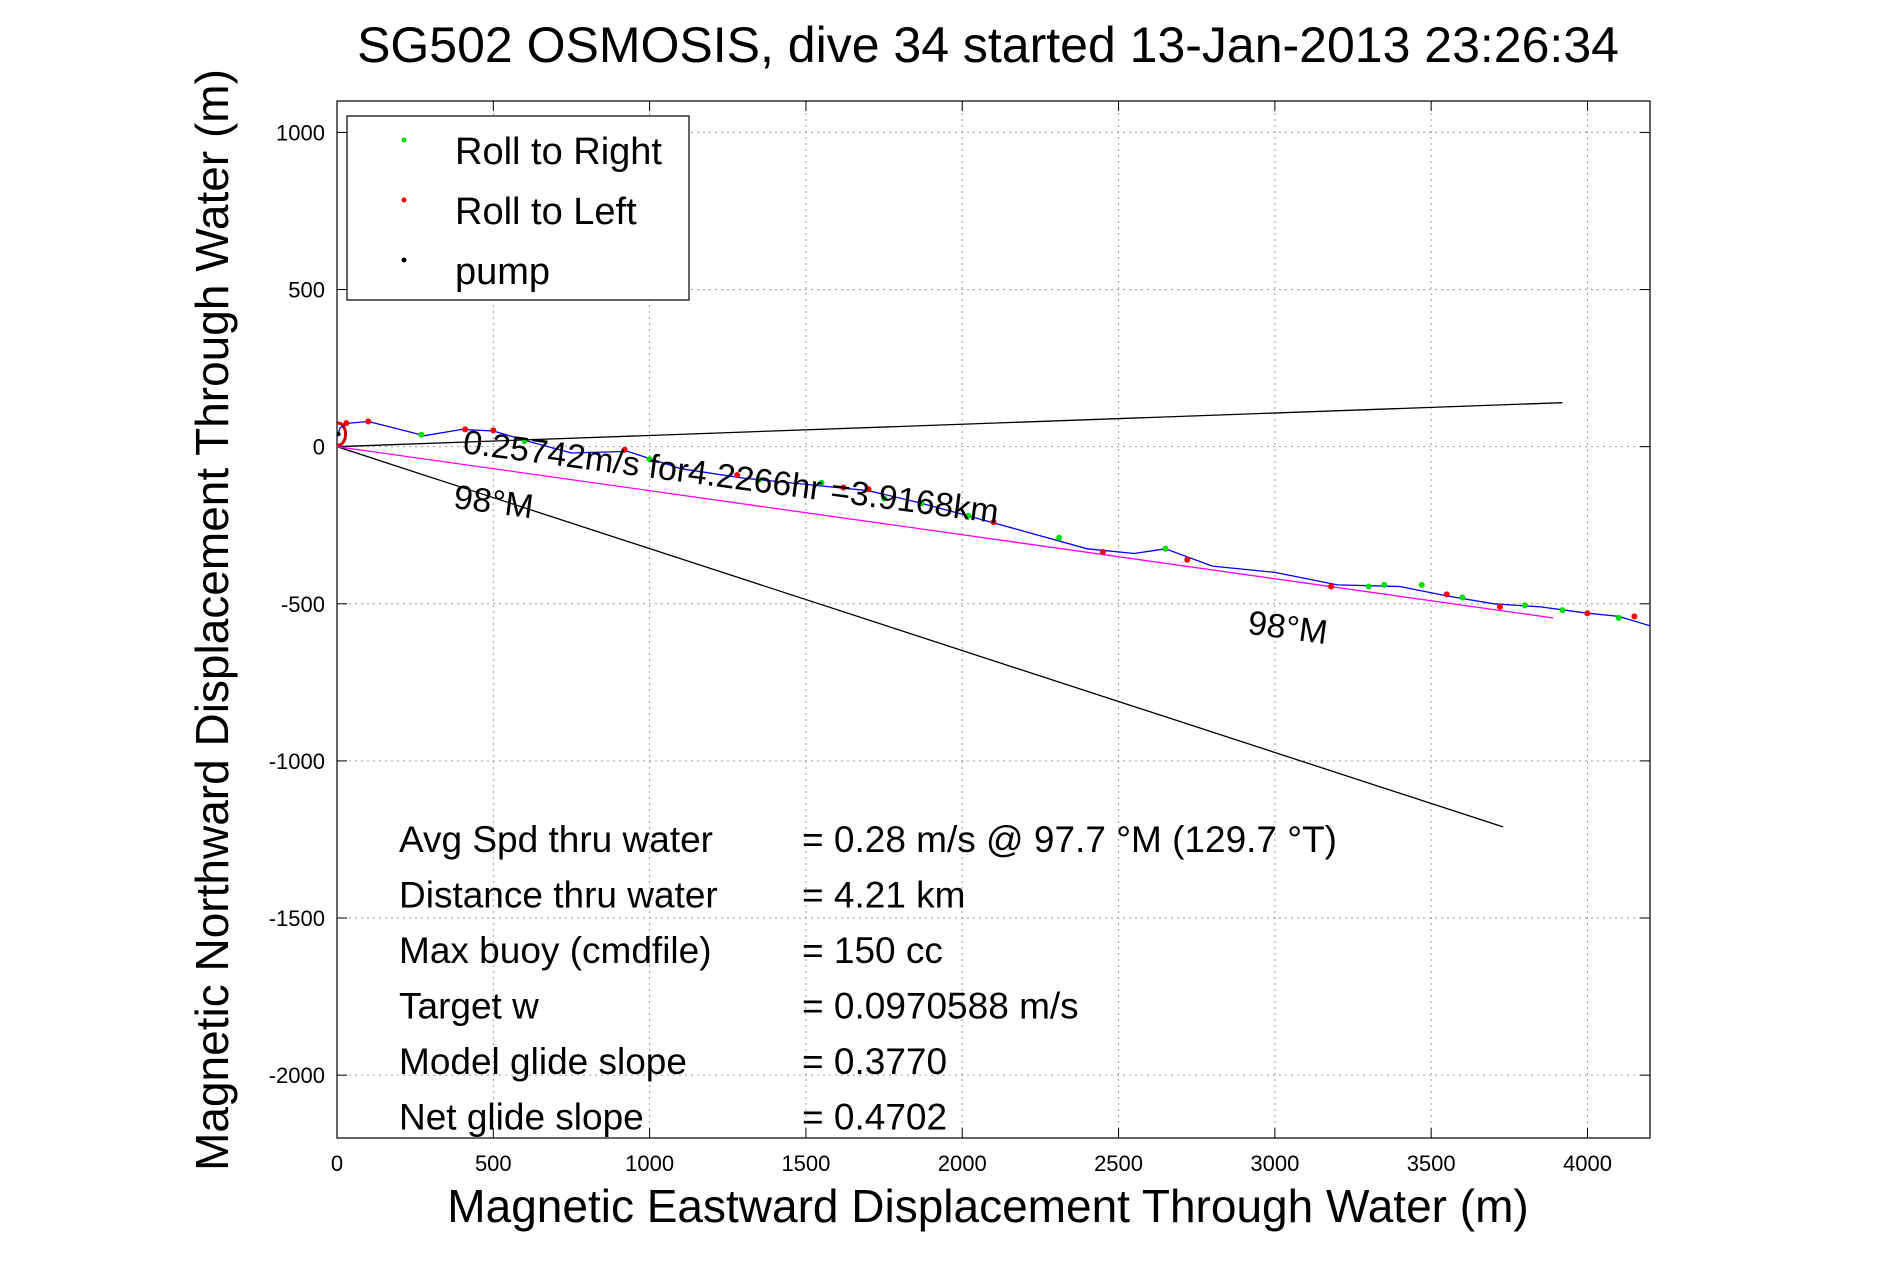 This screenshot has height=1262, width=1891. Describe the element at coordinates (558, 152) in the screenshot. I see `legend-label: Roll to Right` at that location.